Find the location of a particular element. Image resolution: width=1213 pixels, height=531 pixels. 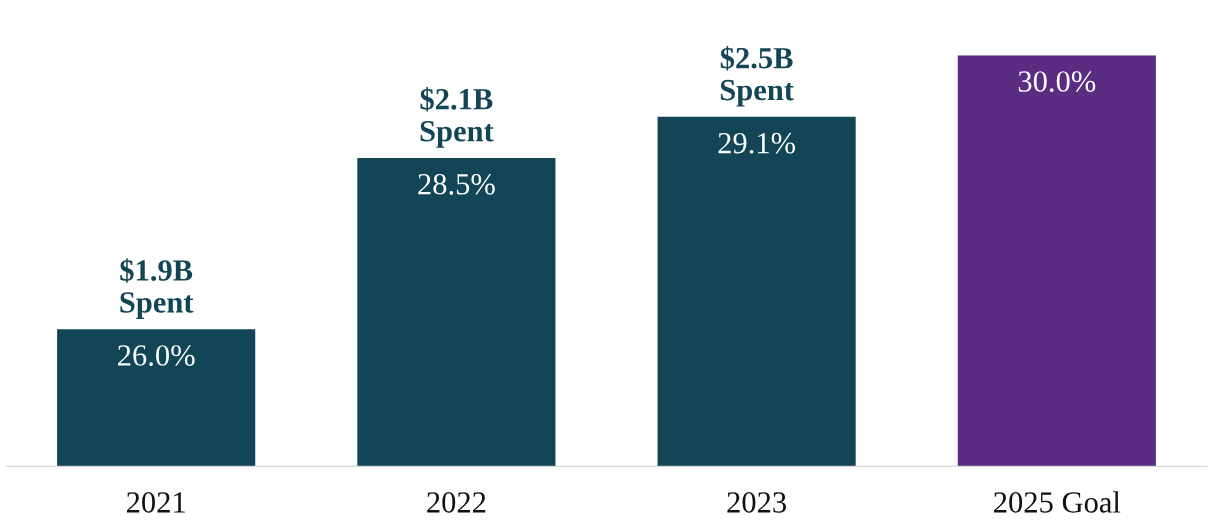

annotation: $2.5B Spent is located at coordinates (757, 76).